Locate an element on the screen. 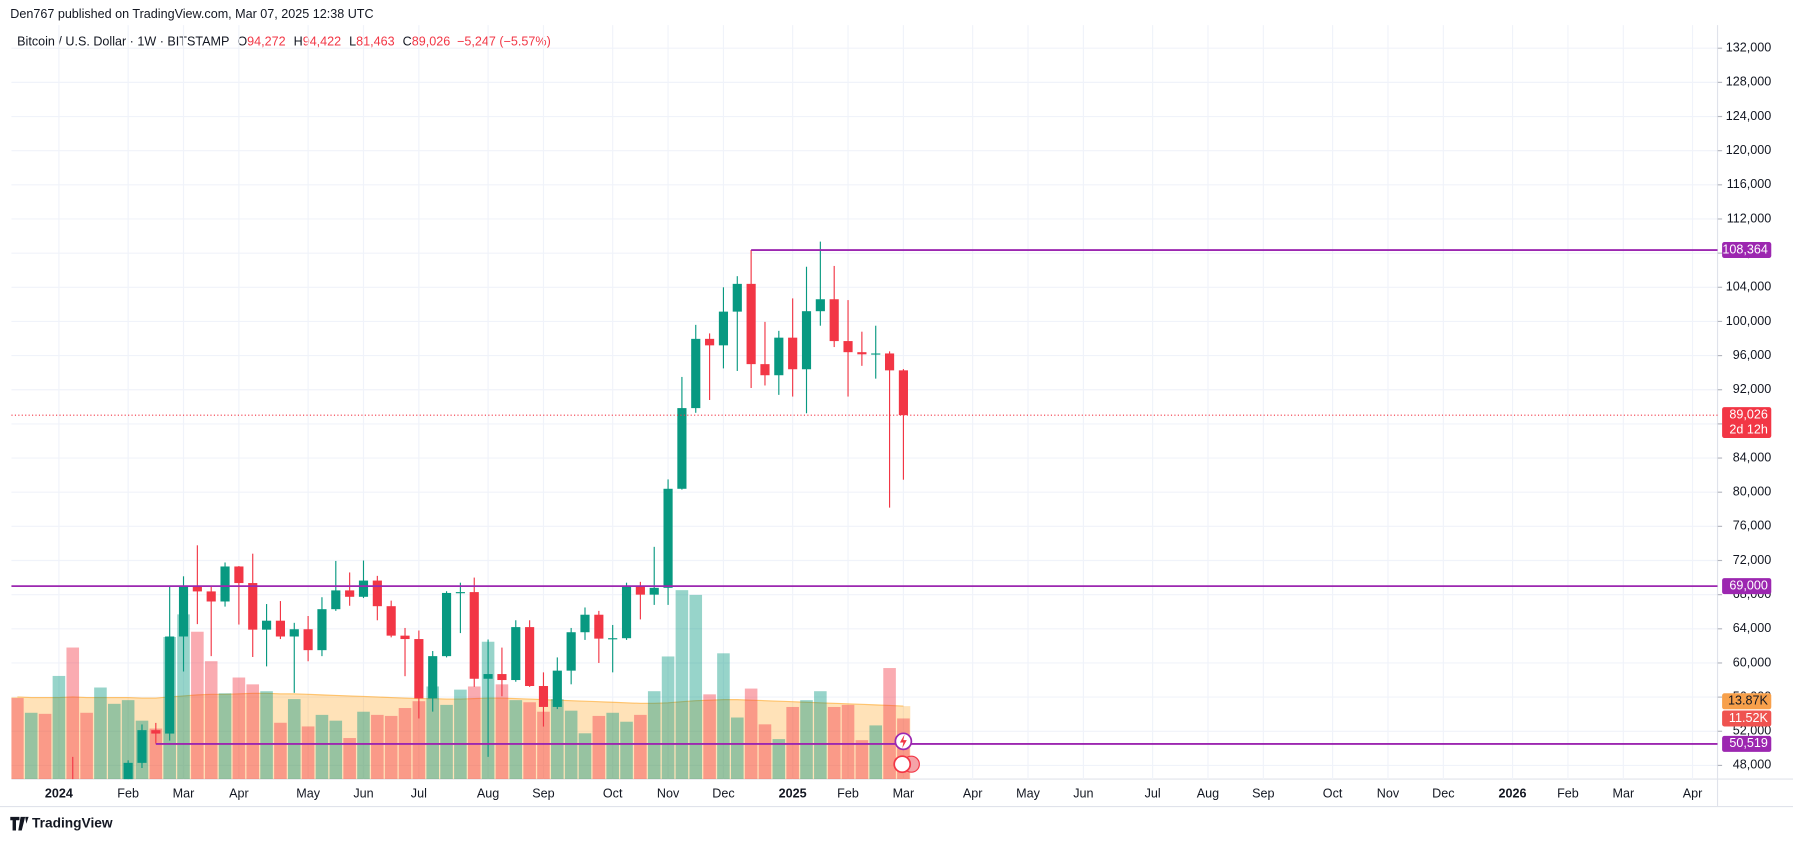 The width and height of the screenshot is (1793, 842). y-tick-label: 84,000 is located at coordinates (1752, 457).